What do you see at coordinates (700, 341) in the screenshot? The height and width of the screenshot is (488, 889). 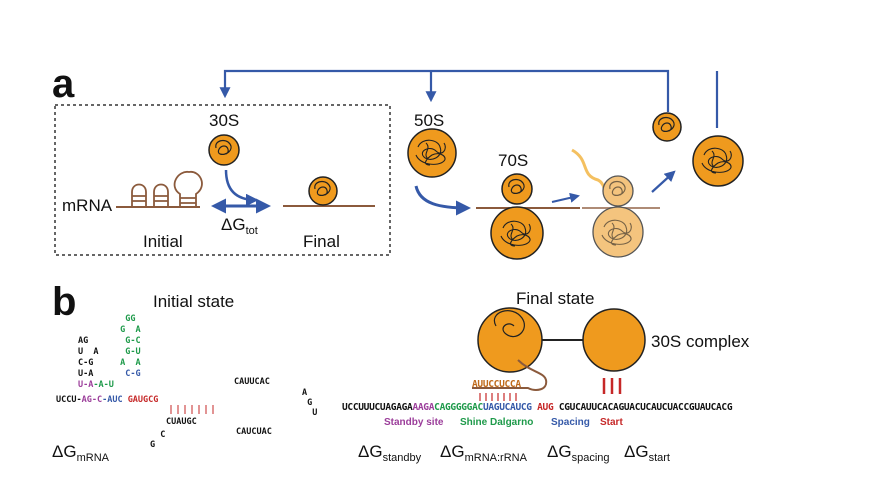 I see `label-30s-complex: 30S complex` at bounding box center [700, 341].